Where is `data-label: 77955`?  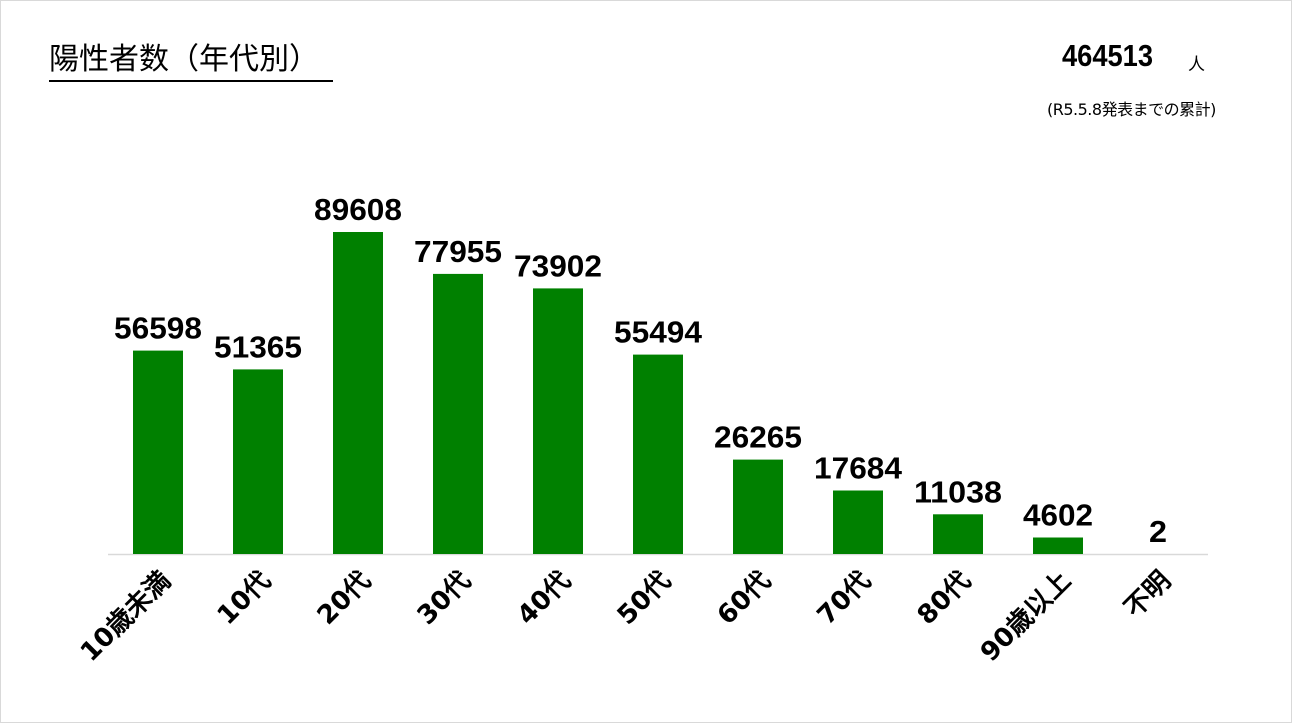 data-label: 77955 is located at coordinates (458, 251).